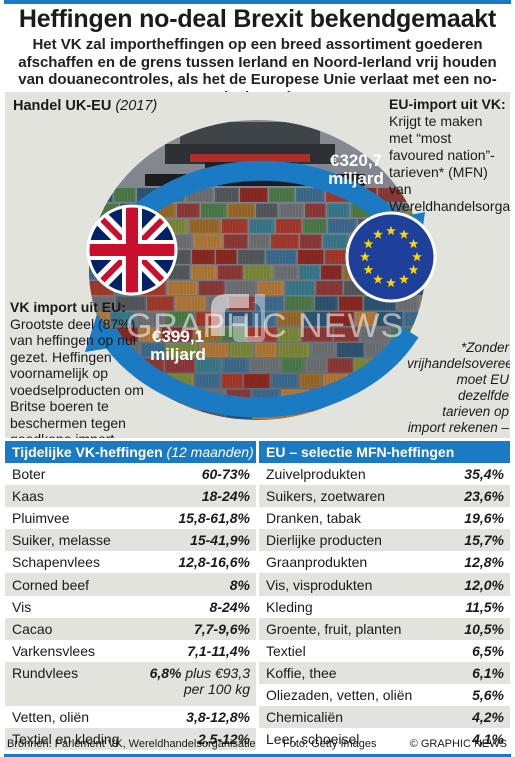  Describe the element at coordinates (326, 496) in the screenshot. I see `row-label: Suikers, zoetwaren` at that location.